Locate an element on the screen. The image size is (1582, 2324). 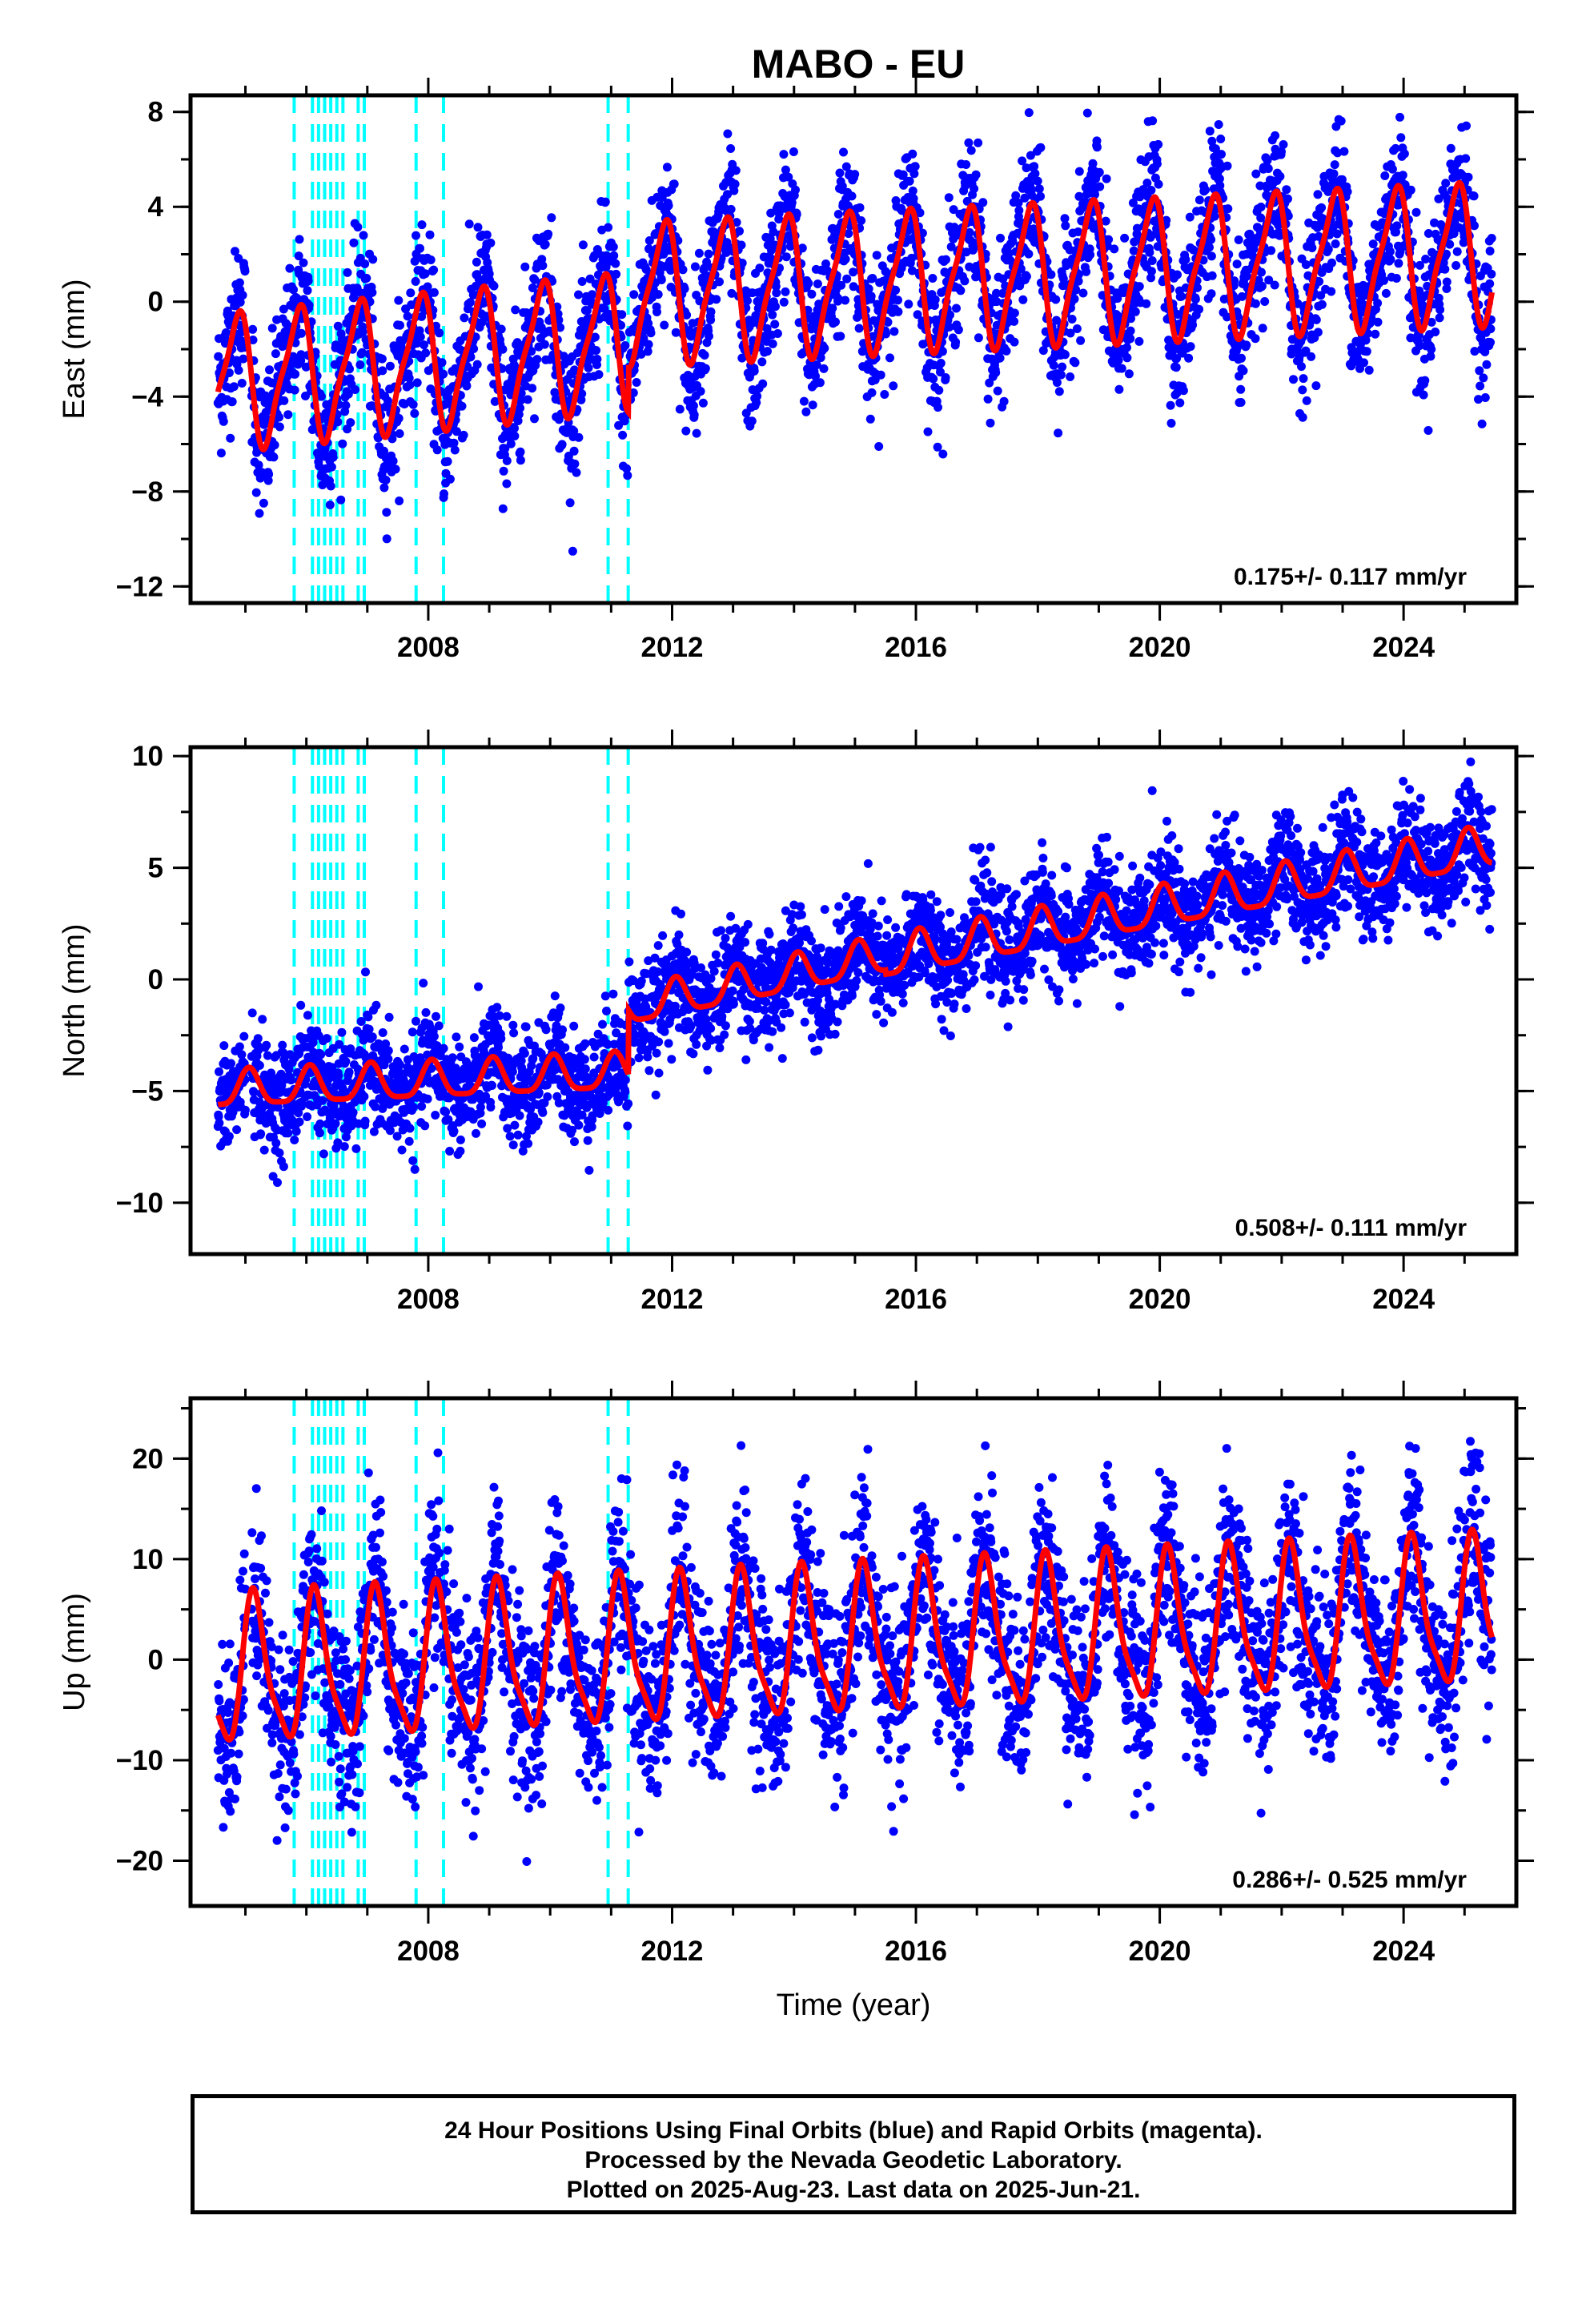
x-tick-label: 2008 is located at coordinates (429, 647).